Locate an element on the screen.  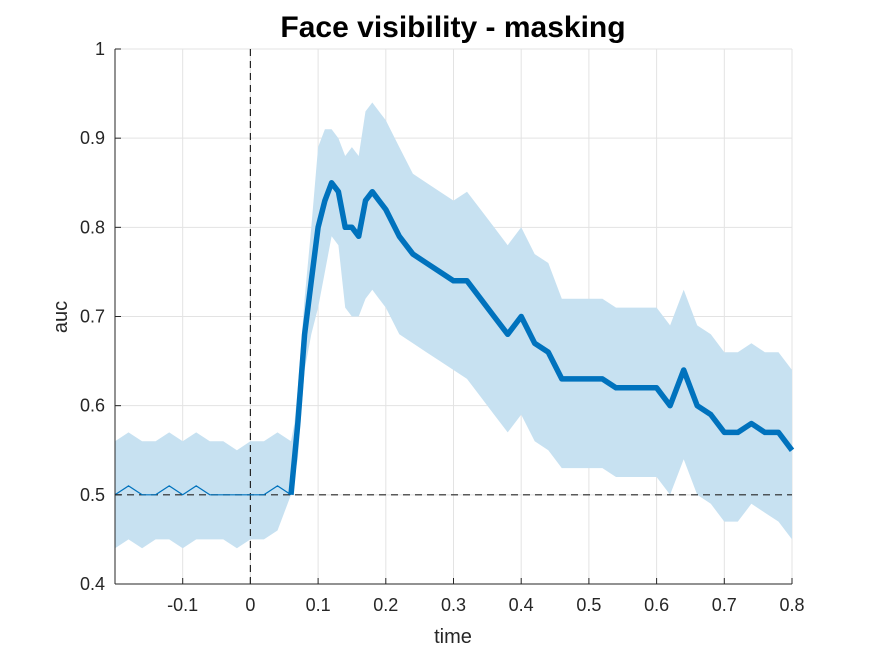
x-tick-label: 0 is located at coordinates (250, 605).